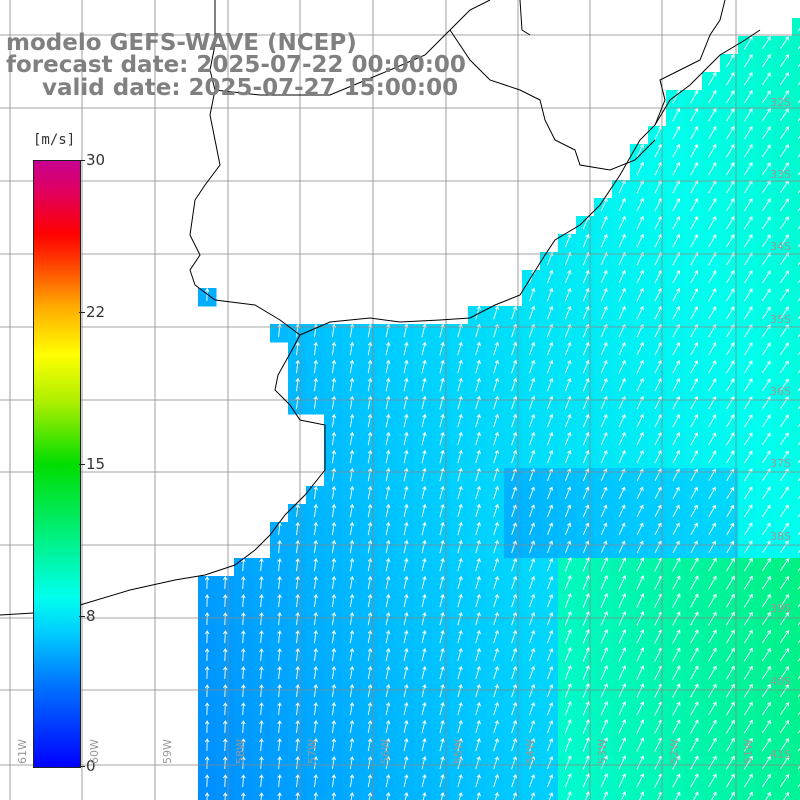  What do you see at coordinates (96, 312) in the screenshot?
I see `colorbar-tick-22: 22` at bounding box center [96, 312].